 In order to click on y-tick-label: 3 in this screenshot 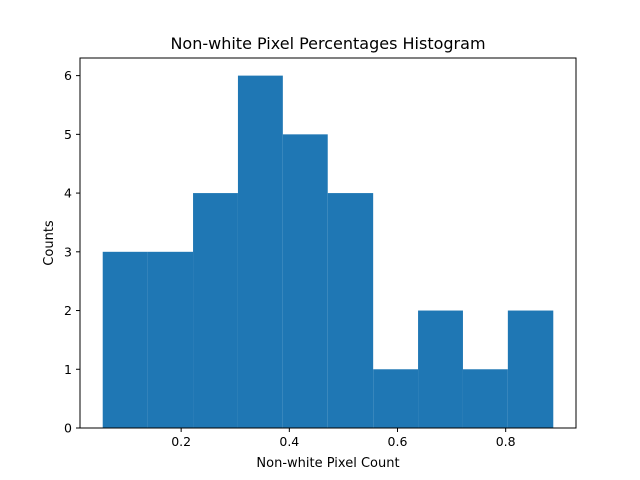, I will do `click(68, 251)`.